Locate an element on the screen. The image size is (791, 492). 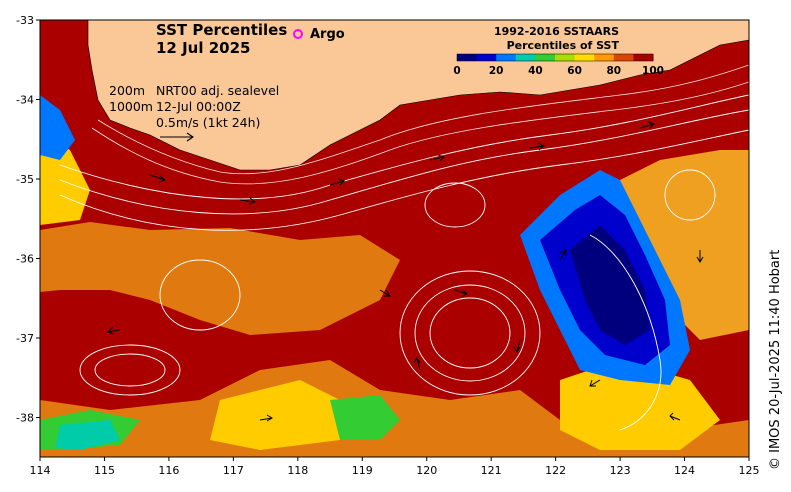
scale-arrow is located at coordinates (177, 137).